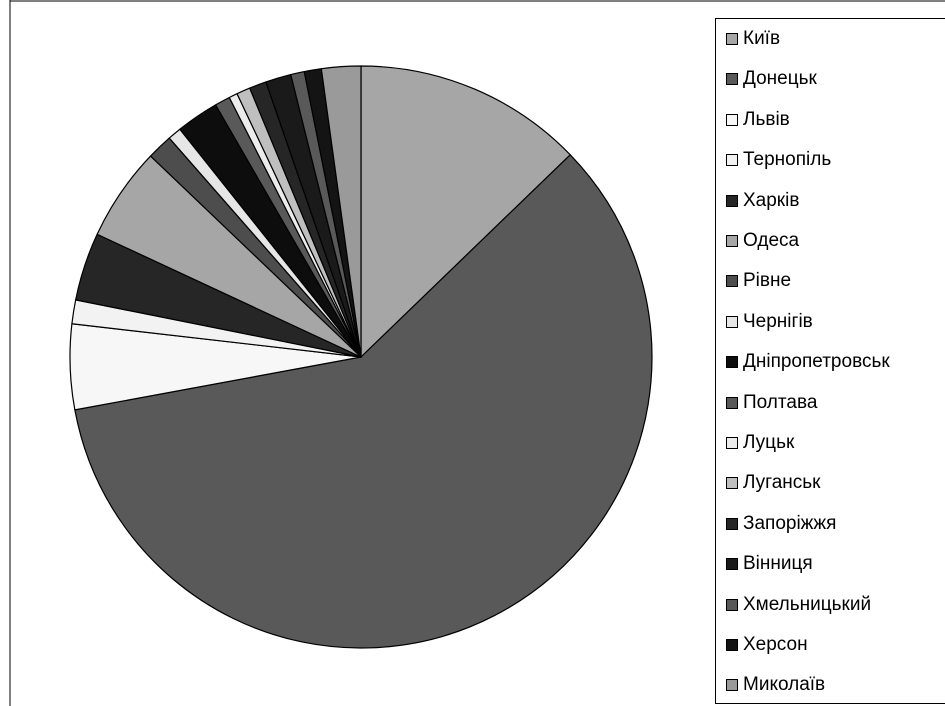 The image size is (945, 706). I want to click on legend-item: Херсон, so click(767, 645).